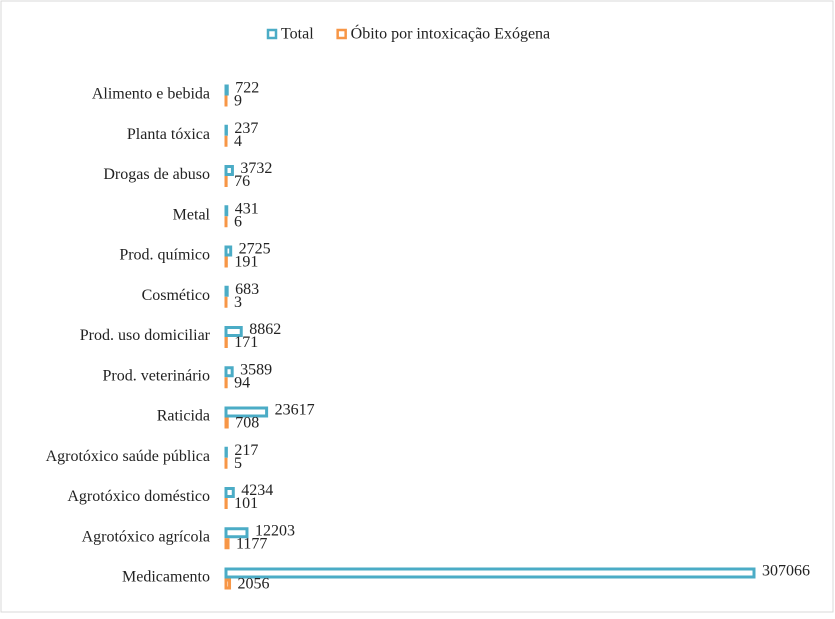  What do you see at coordinates (786, 571) in the screenshot?
I see `data-label: 307066` at bounding box center [786, 571].